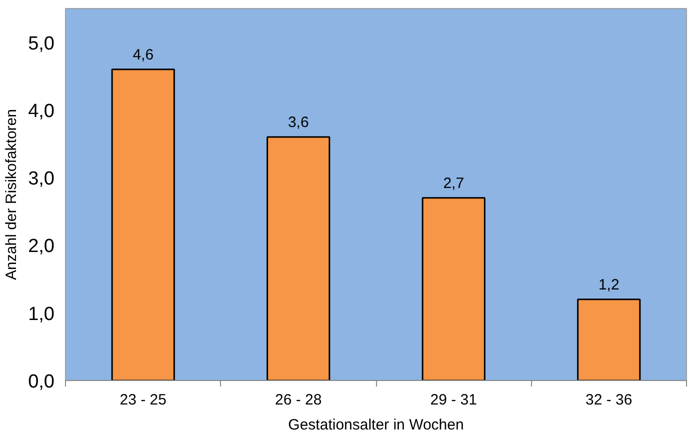 The height and width of the screenshot is (436, 692). Describe the element at coordinates (298, 123) in the screenshot. I see `data-label: 3,6` at that location.